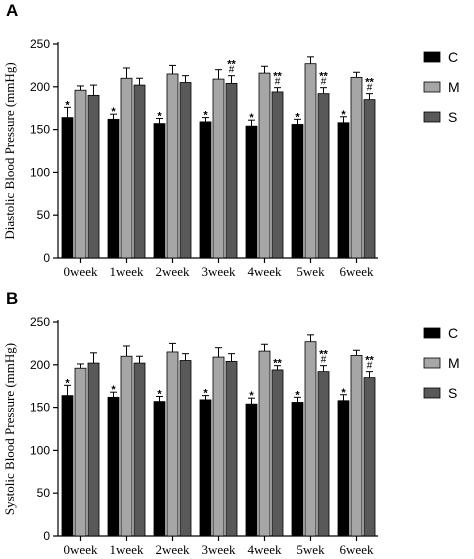 This screenshot has width=474, height=559. Describe the element at coordinates (9, 429) in the screenshot. I see `y-axis-label: Systolic Blood Pressure (mmHg)` at that location.